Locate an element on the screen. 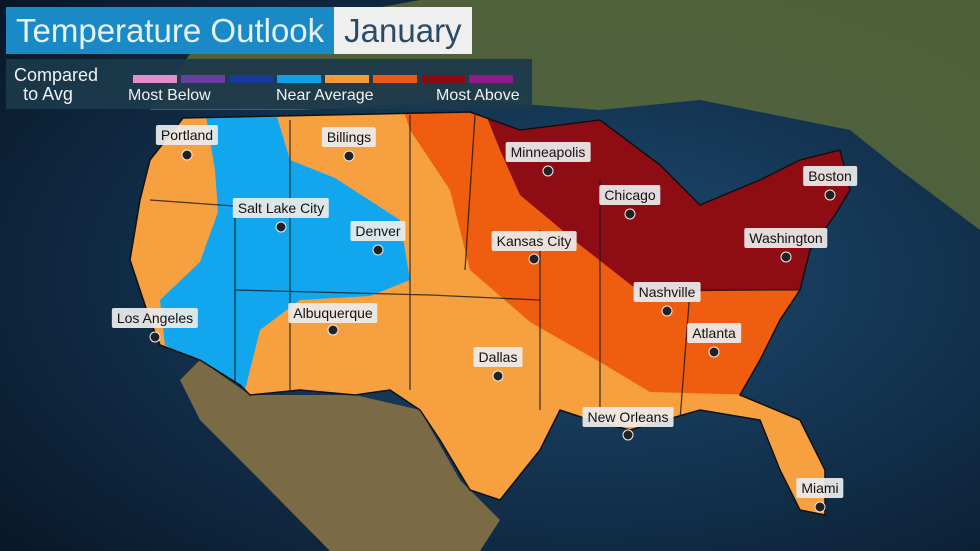 The height and width of the screenshot is (551, 980). legend-most-below: Most Below is located at coordinates (169, 95).